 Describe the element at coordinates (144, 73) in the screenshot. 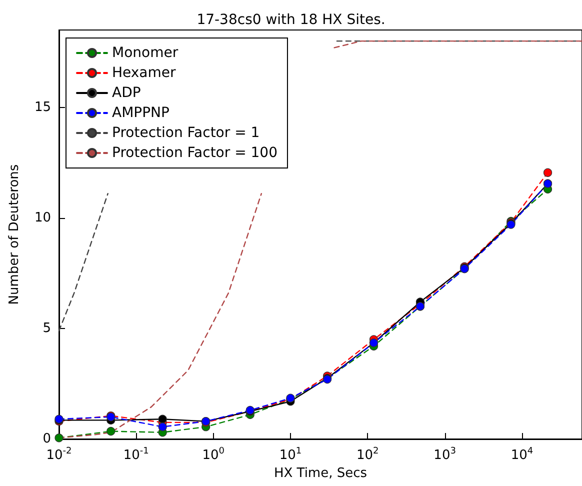

I see `legend-label: Hexamer` at that location.